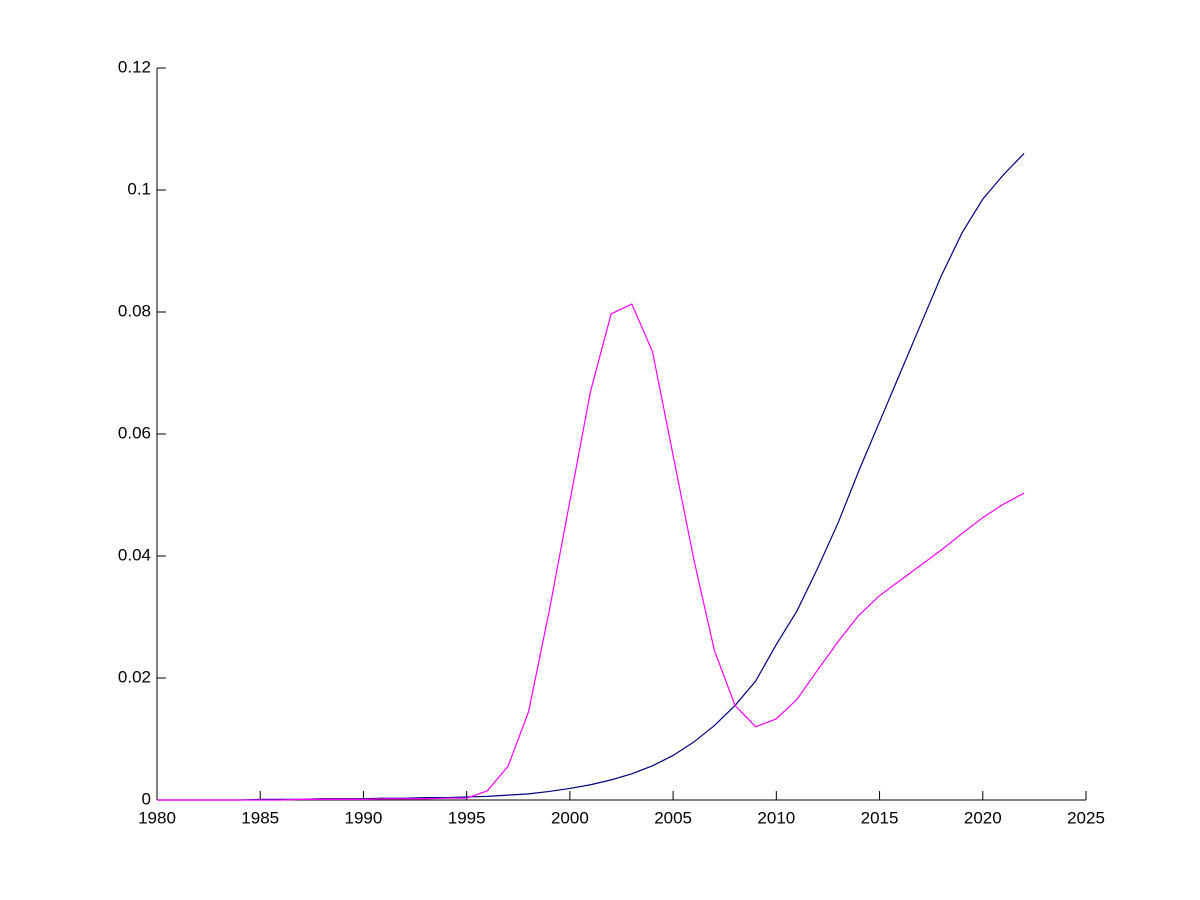  Describe the element at coordinates (134, 676) in the screenshot. I see `y-tick-label: 0.02` at that location.